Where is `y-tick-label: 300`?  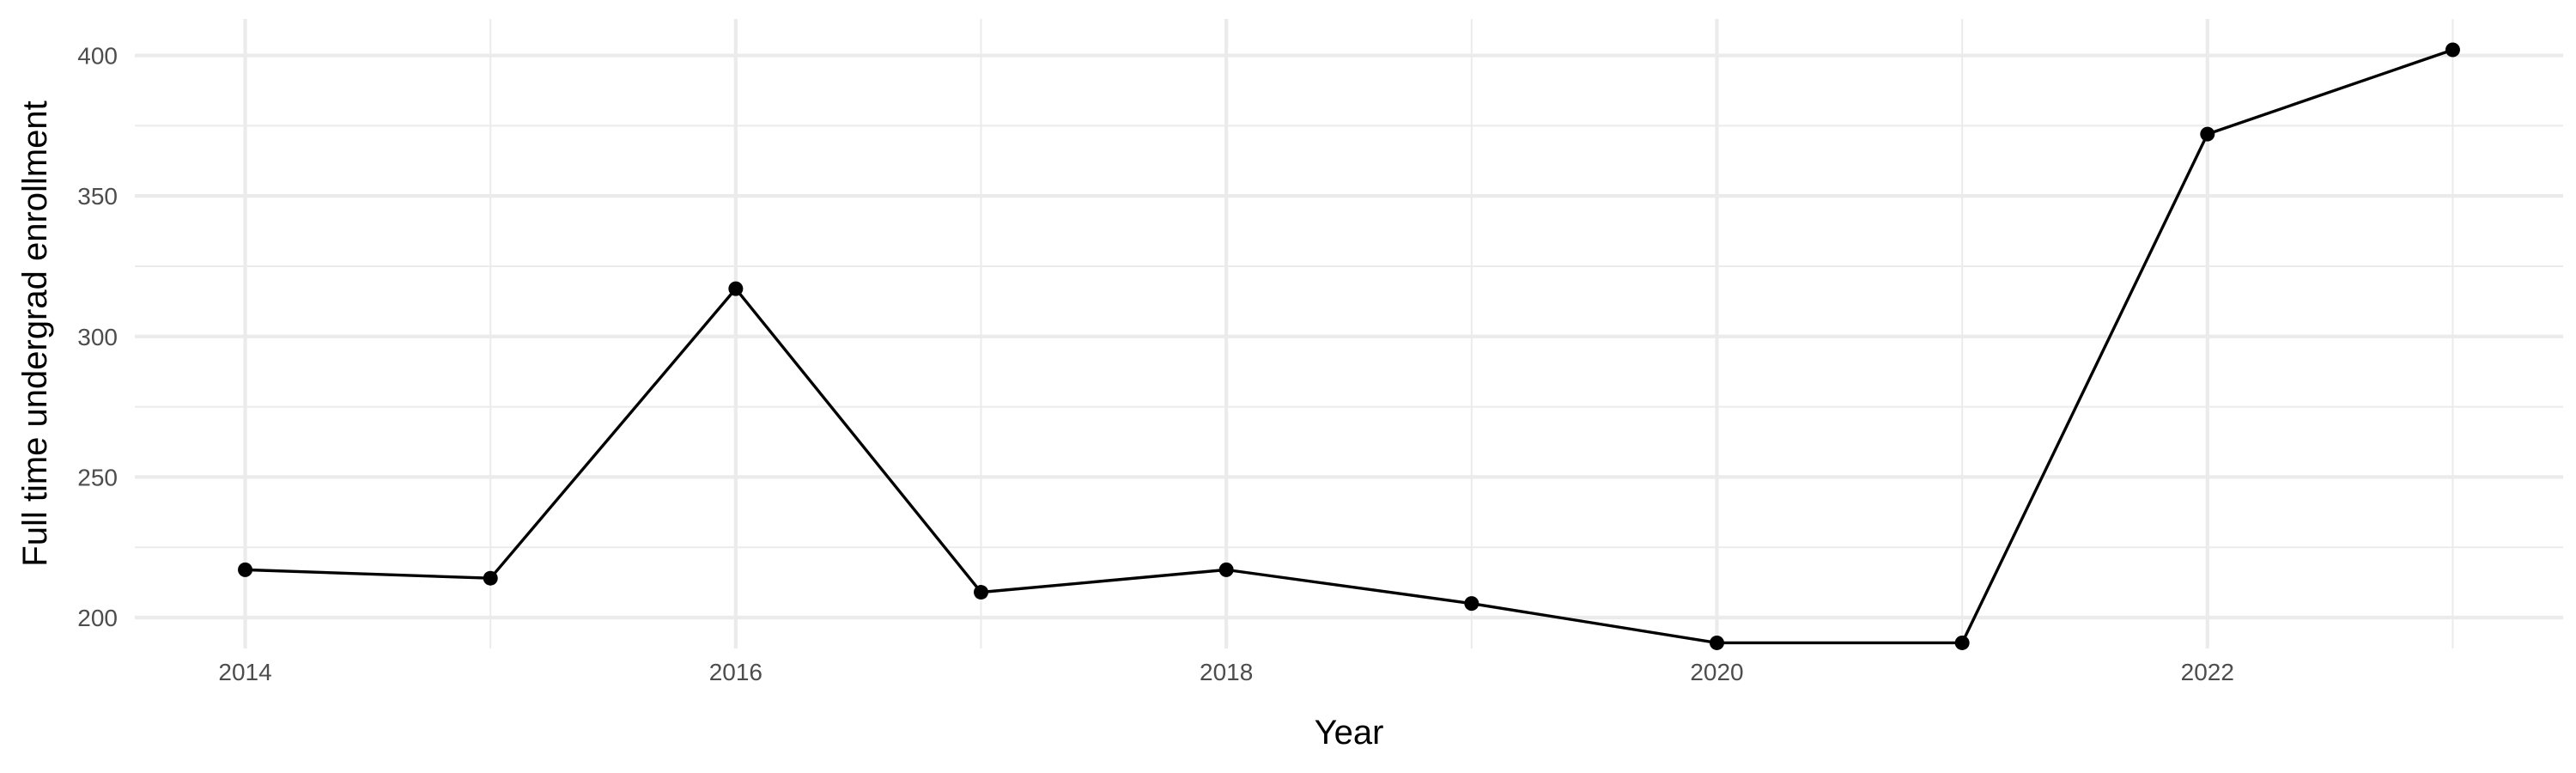 y-tick-label: 300 is located at coordinates (98, 337).